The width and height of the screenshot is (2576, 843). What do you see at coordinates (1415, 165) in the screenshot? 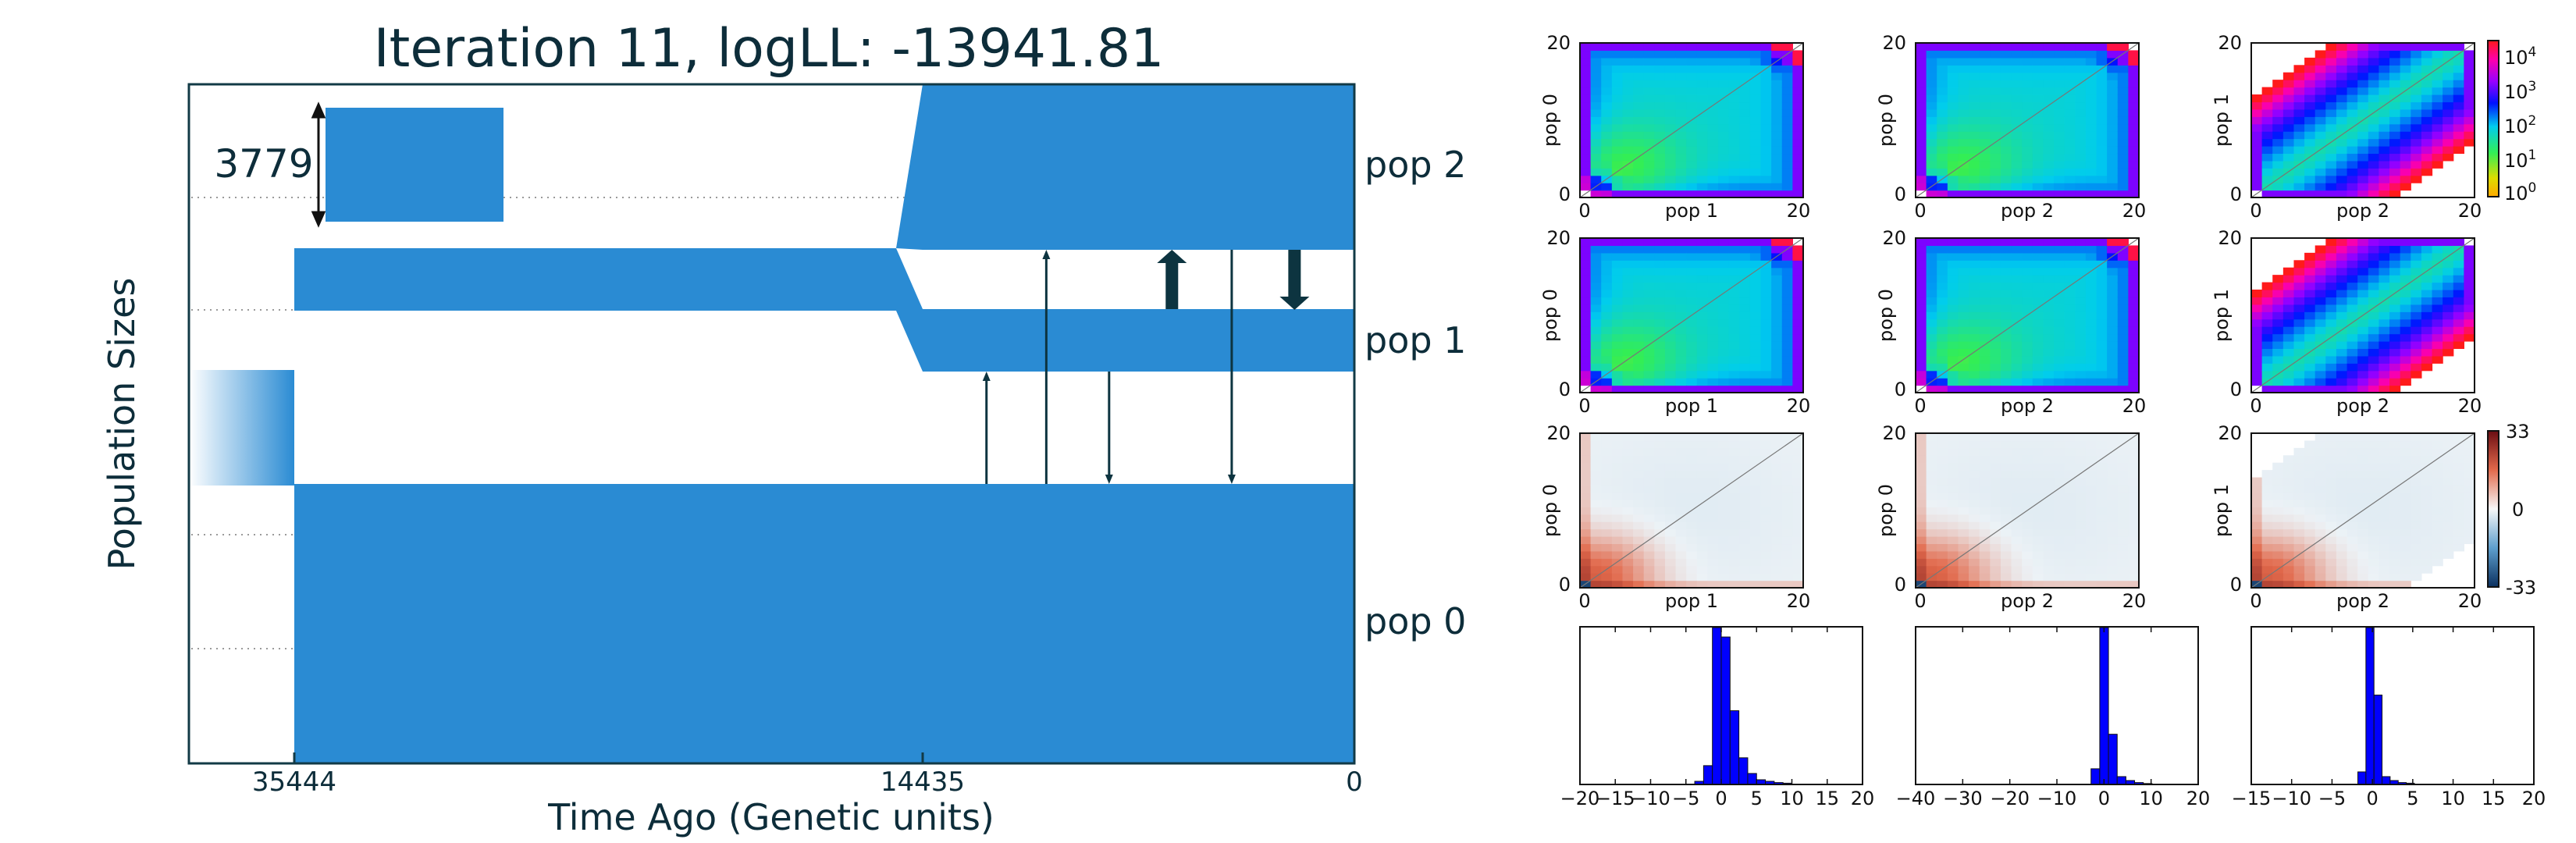
I see `pop2-label: pop 2` at bounding box center [1415, 165].